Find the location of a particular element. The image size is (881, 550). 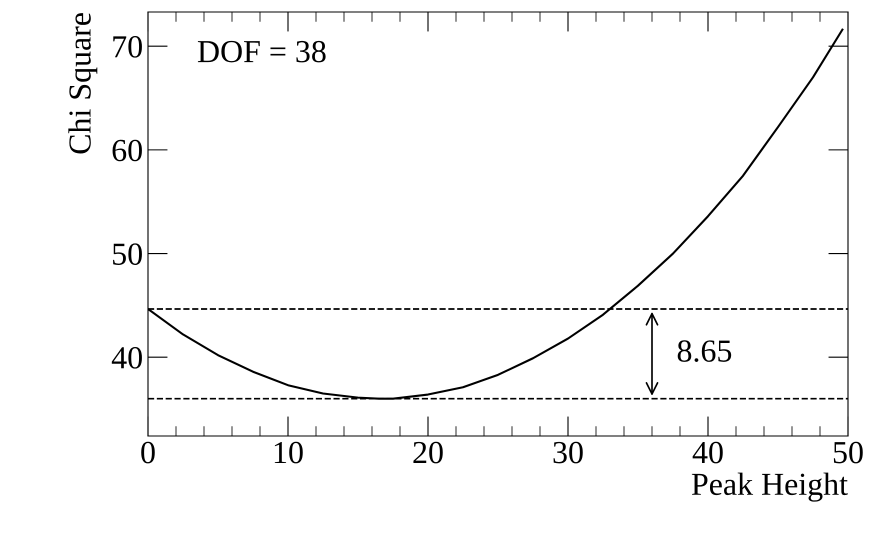

x-axis-title: Peak Height is located at coordinates (770, 487).